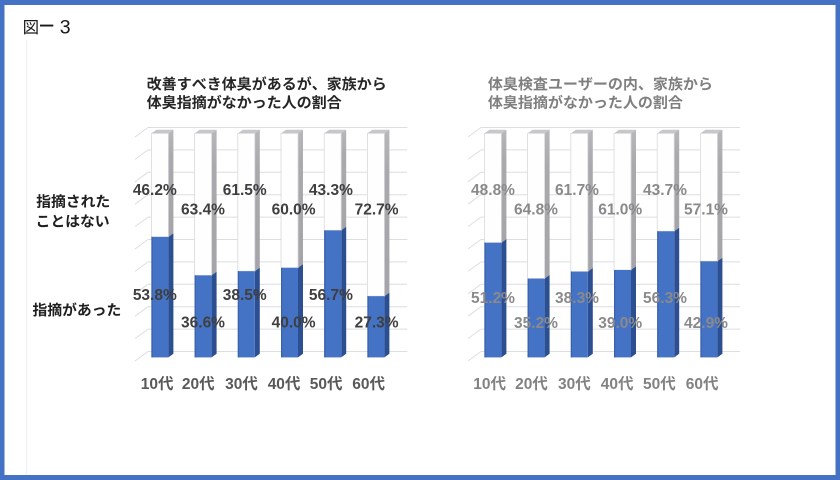  Describe the element at coordinates (294, 210) in the screenshot. I see `svg-text: 60.0%` at that location.